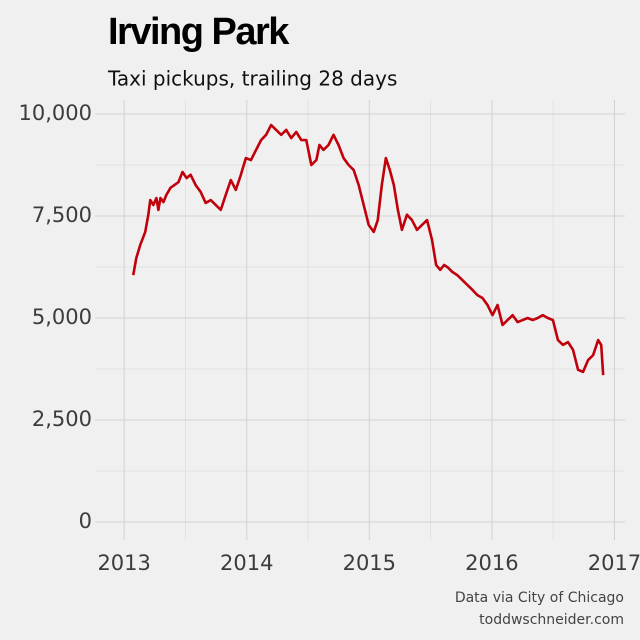 Image resolution: width=640 pixels, height=640 pixels. What do you see at coordinates (246, 563) in the screenshot?
I see `x-tick-label: 2014` at bounding box center [246, 563].